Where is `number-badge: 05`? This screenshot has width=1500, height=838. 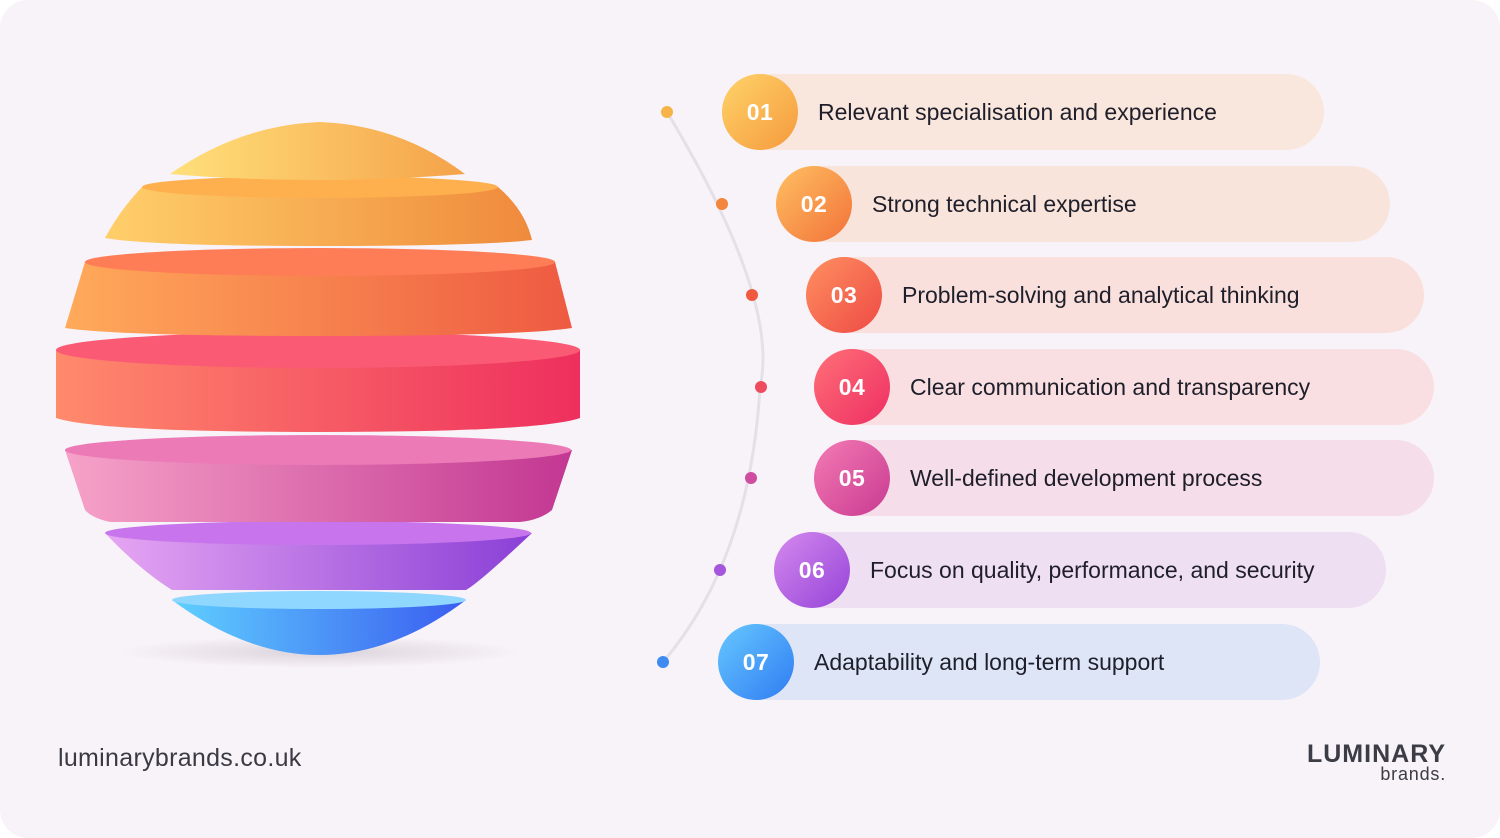 number-badge: 05 is located at coordinates (852, 478).